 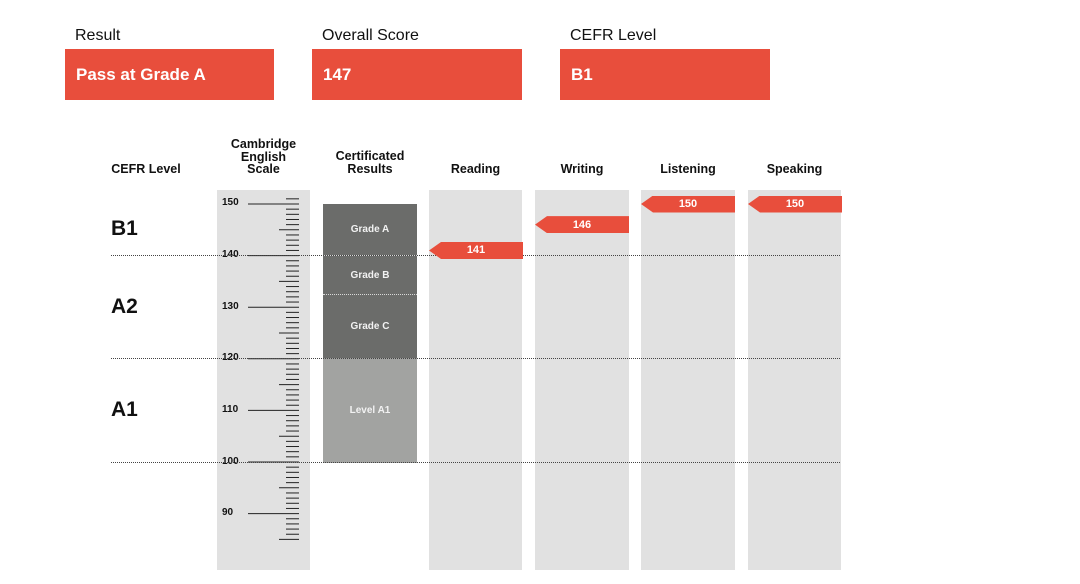 What do you see at coordinates (146, 169) in the screenshot?
I see `header-cefr-level: CEFR Level` at bounding box center [146, 169].